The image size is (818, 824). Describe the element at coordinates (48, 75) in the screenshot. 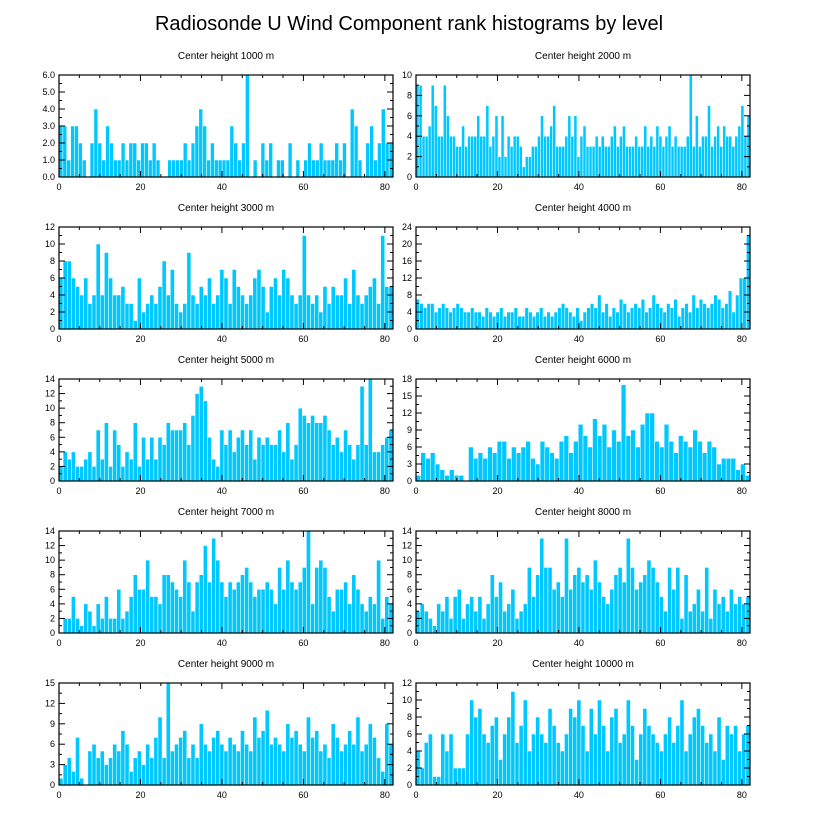

I see `y-tick-label: 6.0` at that location.